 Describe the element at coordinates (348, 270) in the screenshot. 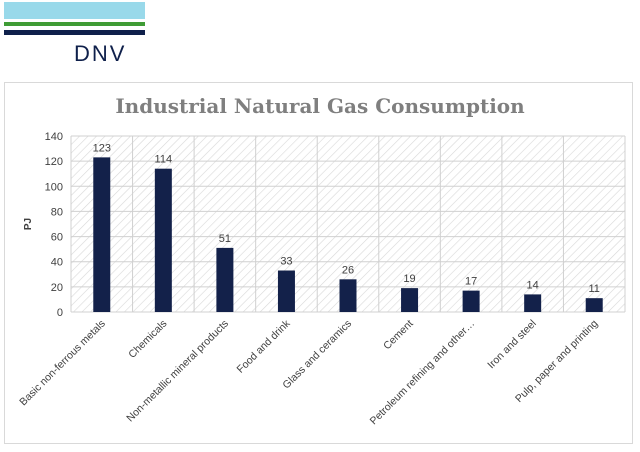

I see `data-label: 26` at that location.